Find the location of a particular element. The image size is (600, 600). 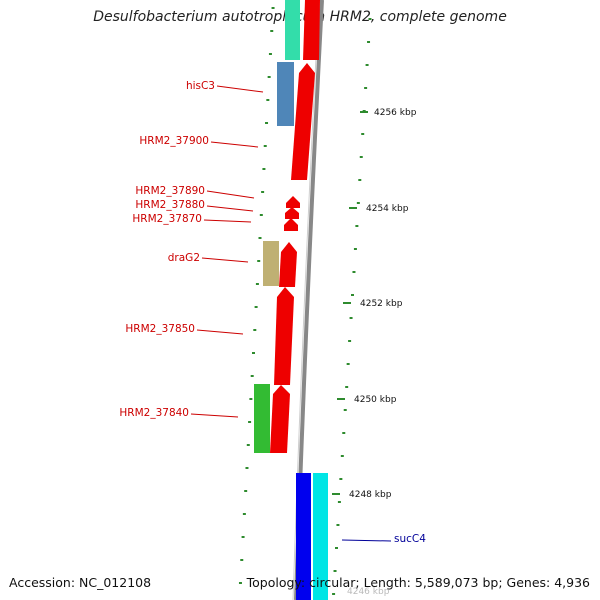

gene-label-hrm2-37900: HRM2_37900 is located at coordinates (199, 141).